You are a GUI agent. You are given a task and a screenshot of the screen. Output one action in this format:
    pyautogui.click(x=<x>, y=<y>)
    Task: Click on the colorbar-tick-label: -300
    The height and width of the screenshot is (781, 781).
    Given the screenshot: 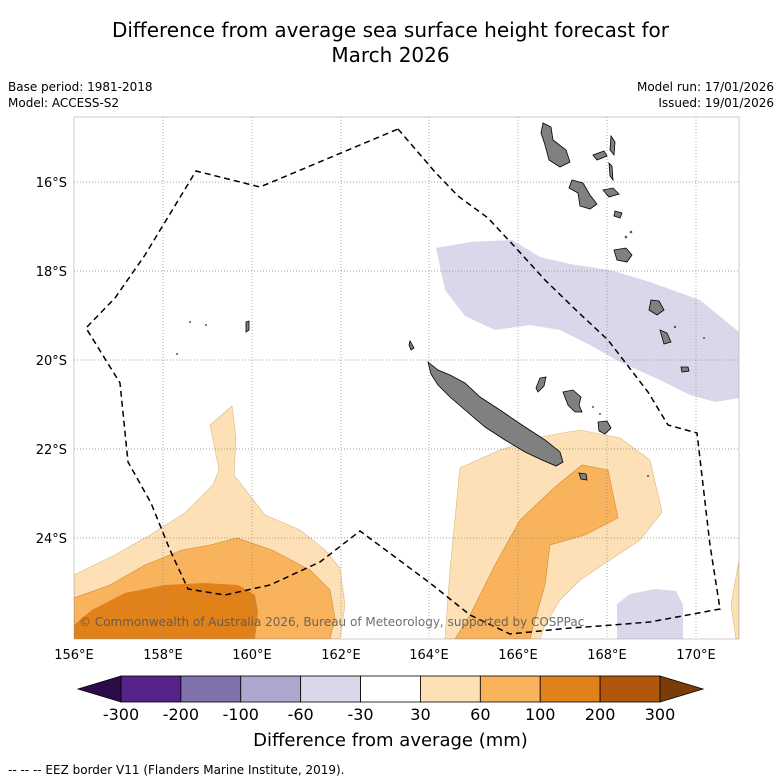 What is the action you would take?
    pyautogui.click(x=121, y=714)
    